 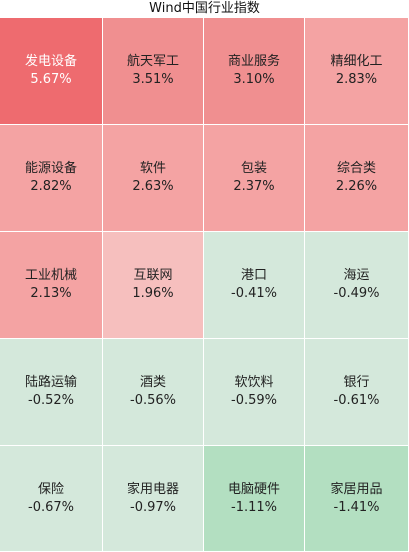 I want to click on heatmap-cell: 银行 -0.61%, so click(x=357, y=392).